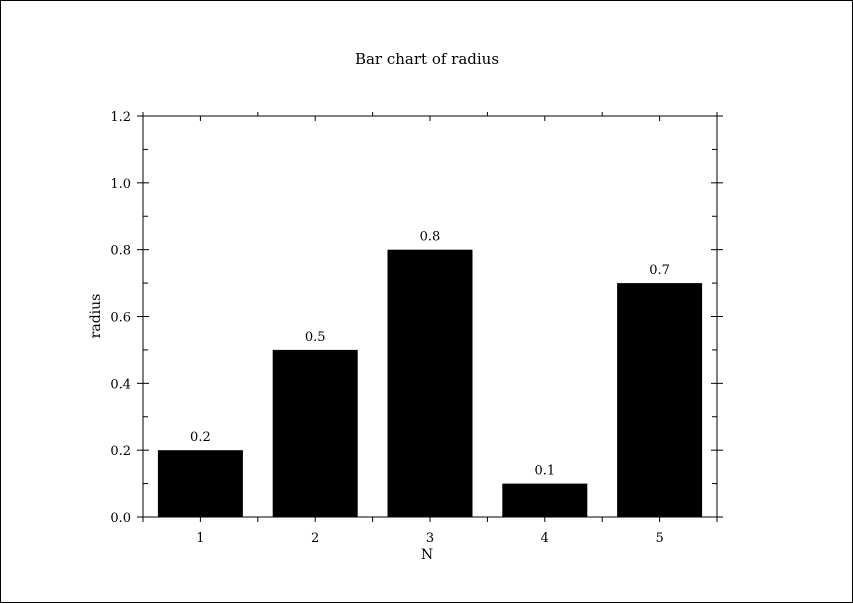  Describe the element at coordinates (120, 184) in the screenshot. I see `y-tick-label: 1.0` at that location.